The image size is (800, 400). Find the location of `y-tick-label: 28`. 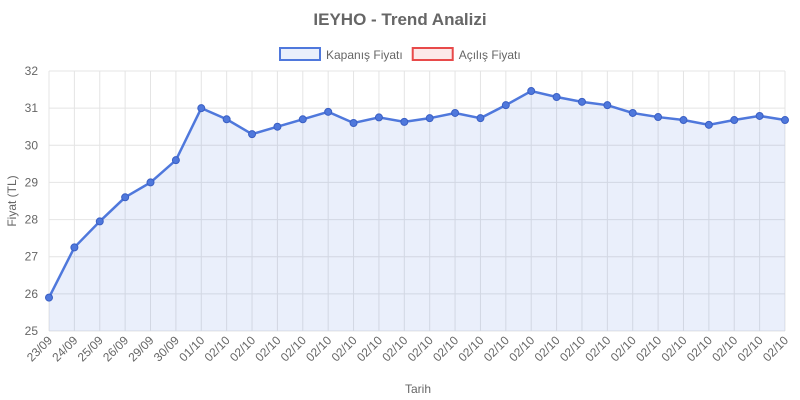

y-tick-label: 28 is located at coordinates (32, 220).